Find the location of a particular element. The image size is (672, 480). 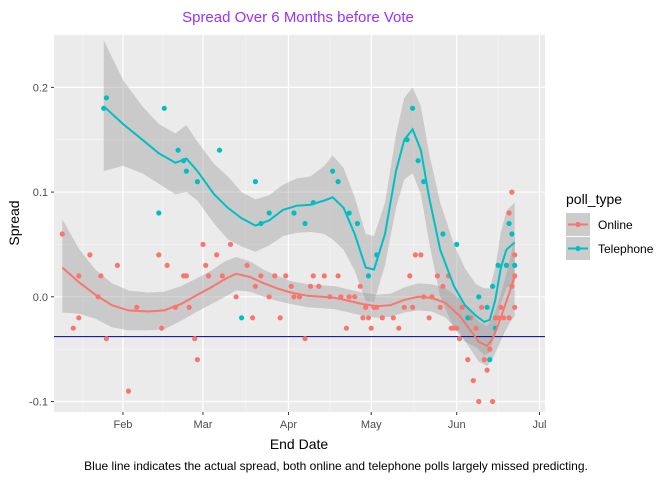

chart-title: Spread Over 6 Months before Vote is located at coordinates (298, 17).